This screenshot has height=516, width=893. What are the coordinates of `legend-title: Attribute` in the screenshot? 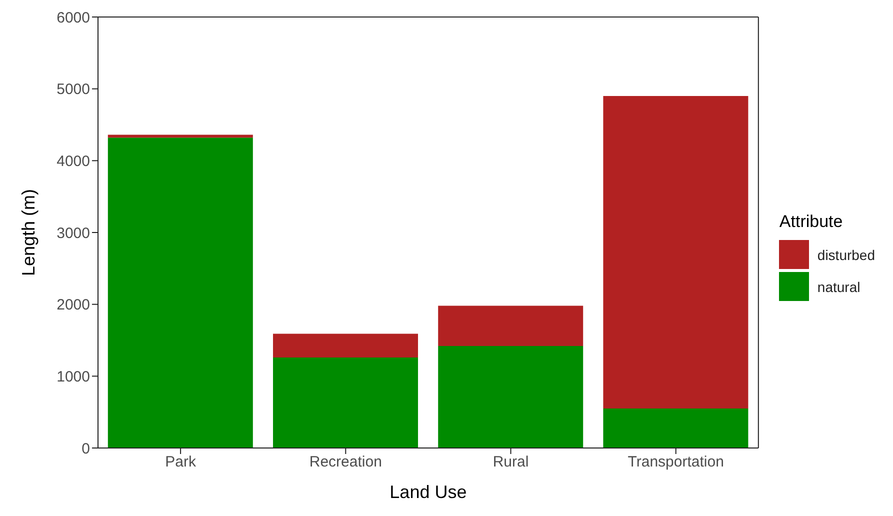 It's located at (811, 222).